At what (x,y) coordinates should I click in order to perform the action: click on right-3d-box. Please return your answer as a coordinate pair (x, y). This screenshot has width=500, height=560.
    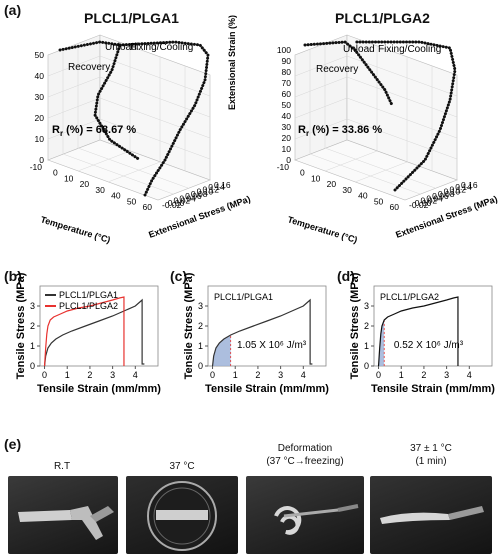
    Looking at the image, I should click on (376, 117).